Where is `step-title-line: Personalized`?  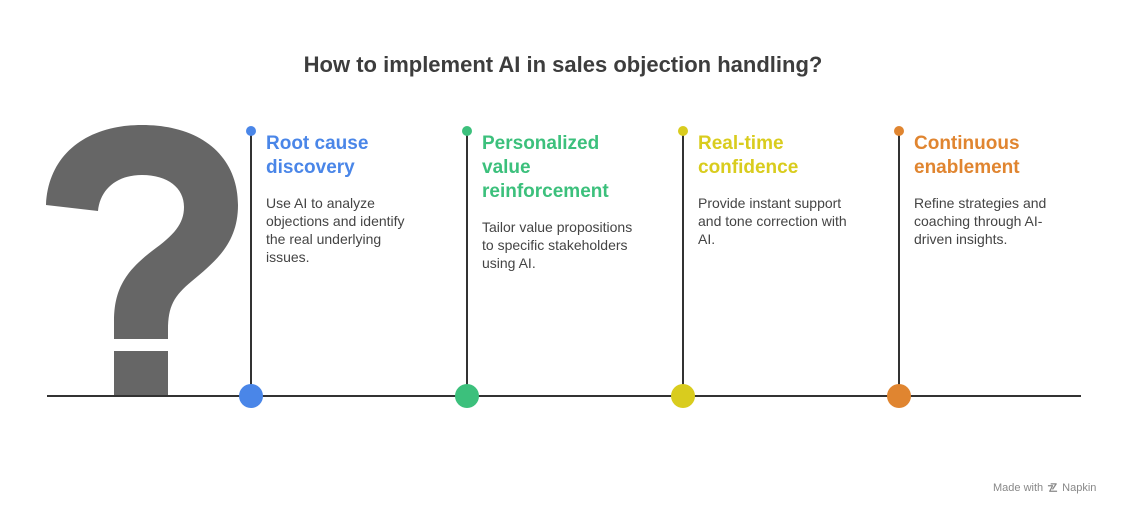
step-title-line: Personalized is located at coordinates (541, 143).